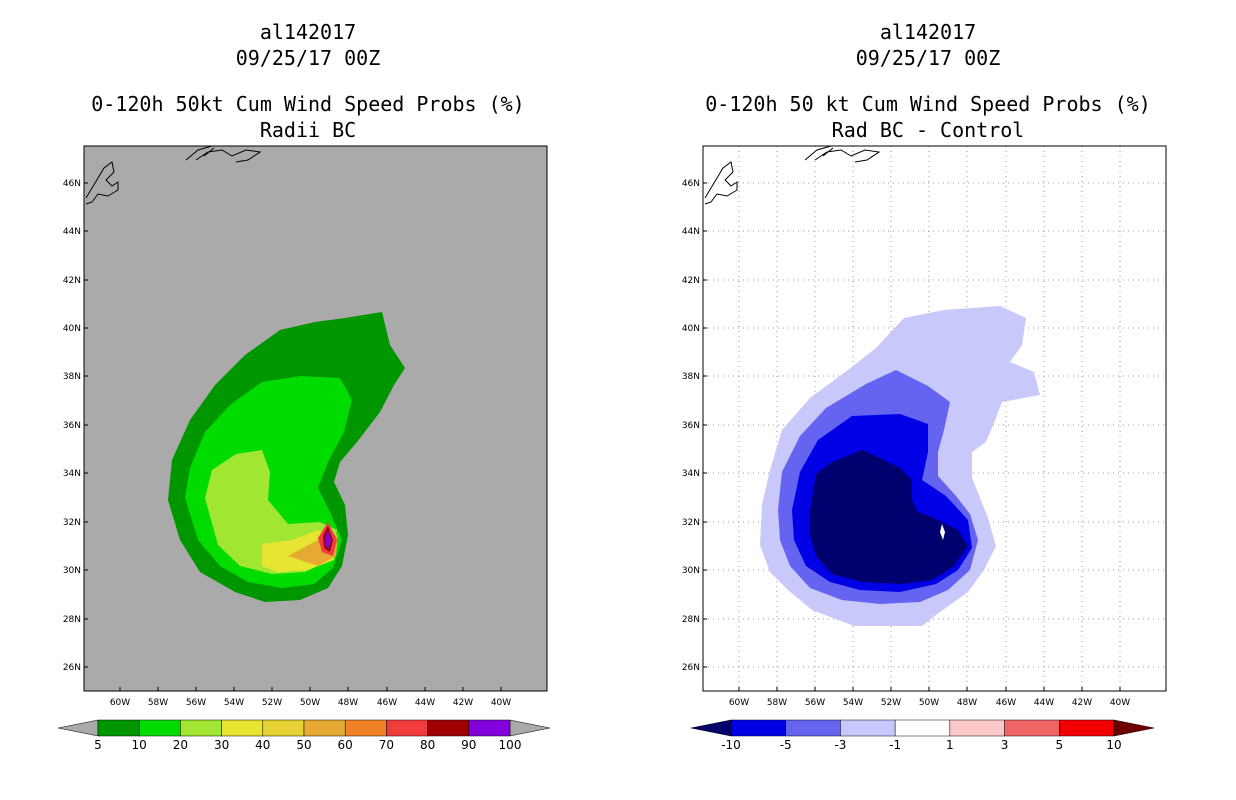 This screenshot has height=800, width=1236. I want to click on lon-label: 42W, so click(463, 703).